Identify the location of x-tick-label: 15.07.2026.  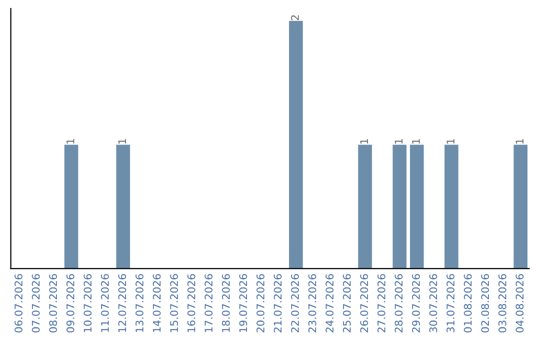
(174, 303).